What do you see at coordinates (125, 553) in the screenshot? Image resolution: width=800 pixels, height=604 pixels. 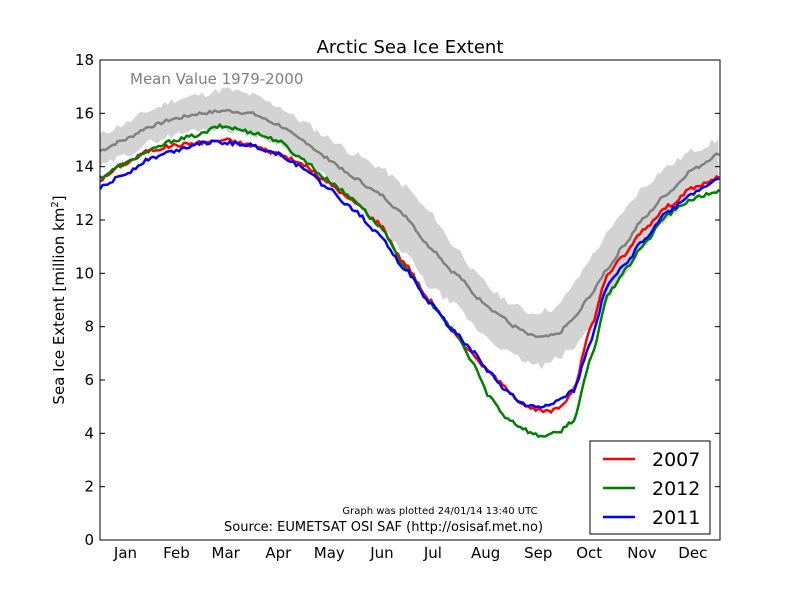 I see `x-tick-label-jan: Jan` at bounding box center [125, 553].